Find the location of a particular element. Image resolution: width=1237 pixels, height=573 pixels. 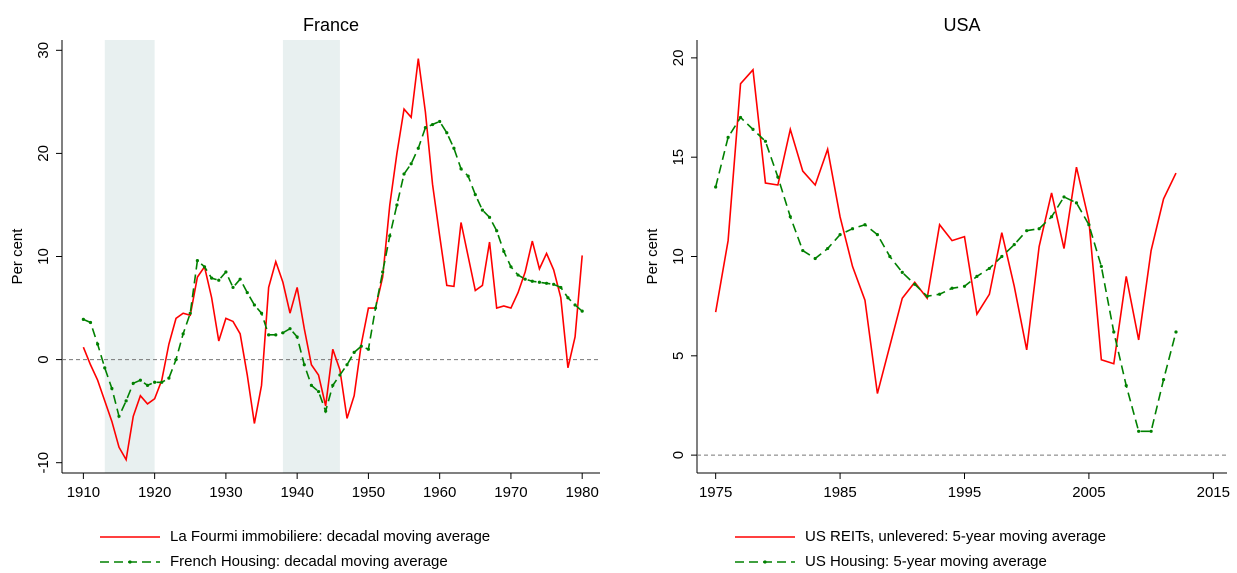

x-tick-label: 1940 is located at coordinates (296, 492).